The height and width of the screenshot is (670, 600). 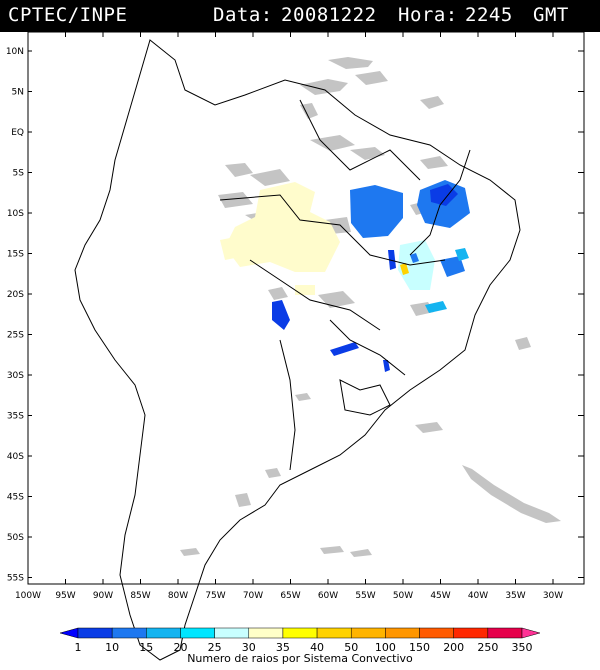 What do you see at coordinates (487, 647) in the screenshot?
I see `legend-value: 250` at bounding box center [487, 647].